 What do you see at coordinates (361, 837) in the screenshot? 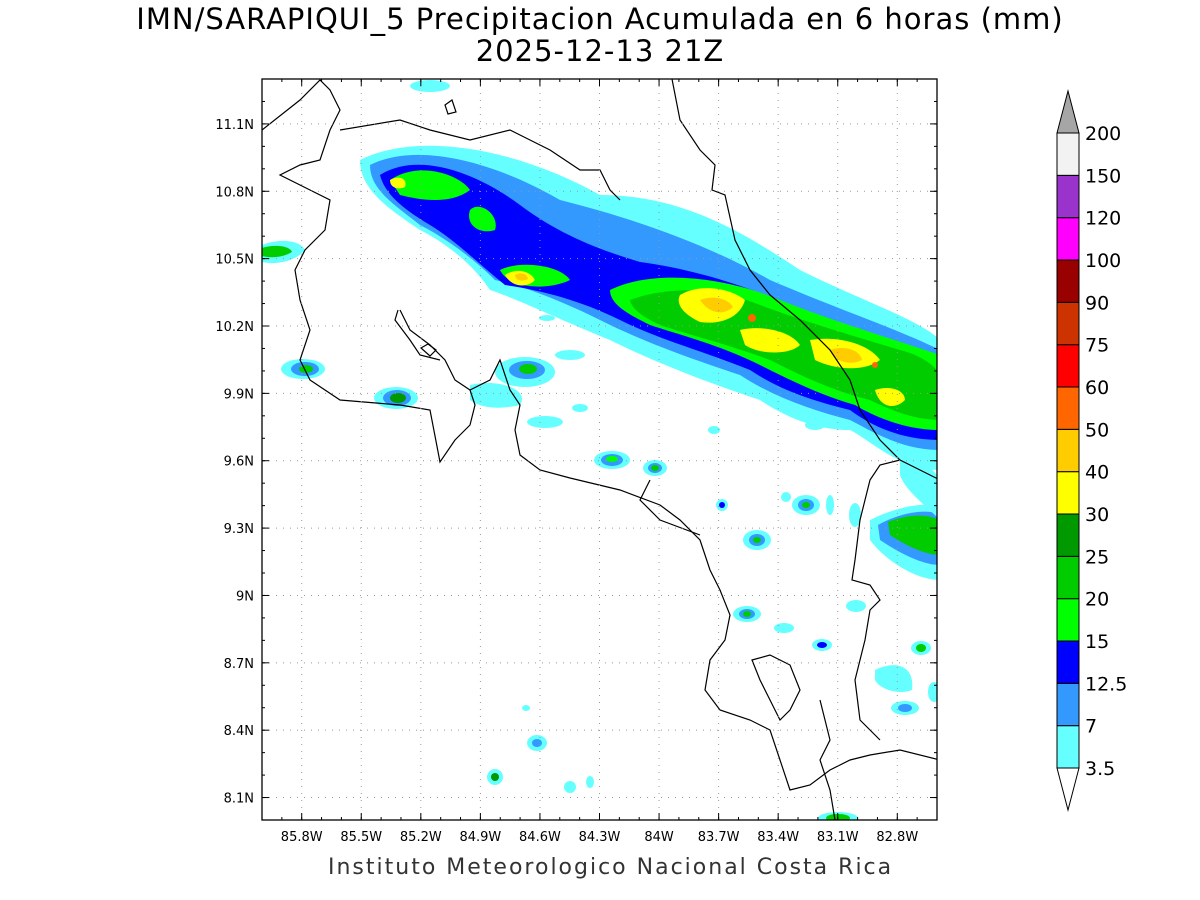
I see `x-tick-label: 85.5W` at bounding box center [361, 837].